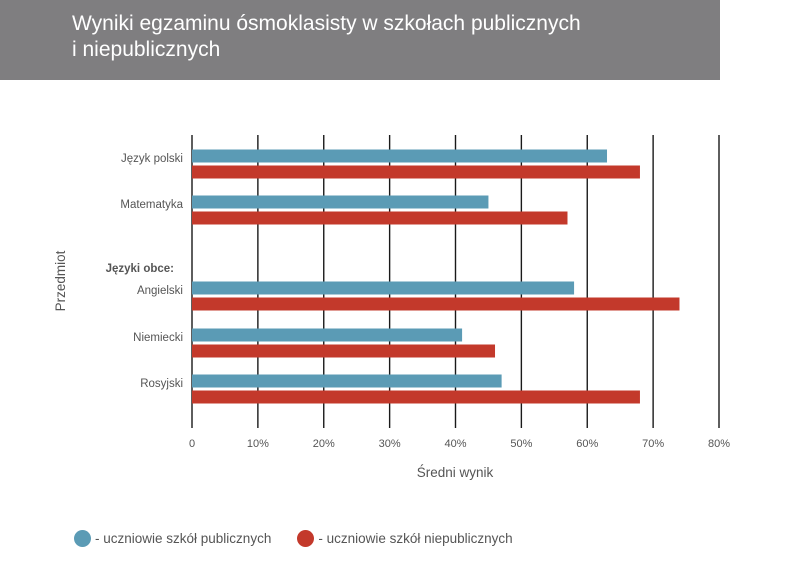  Describe the element at coordinates (521, 444) in the screenshot. I see `x-tick-label: 50%` at that location.